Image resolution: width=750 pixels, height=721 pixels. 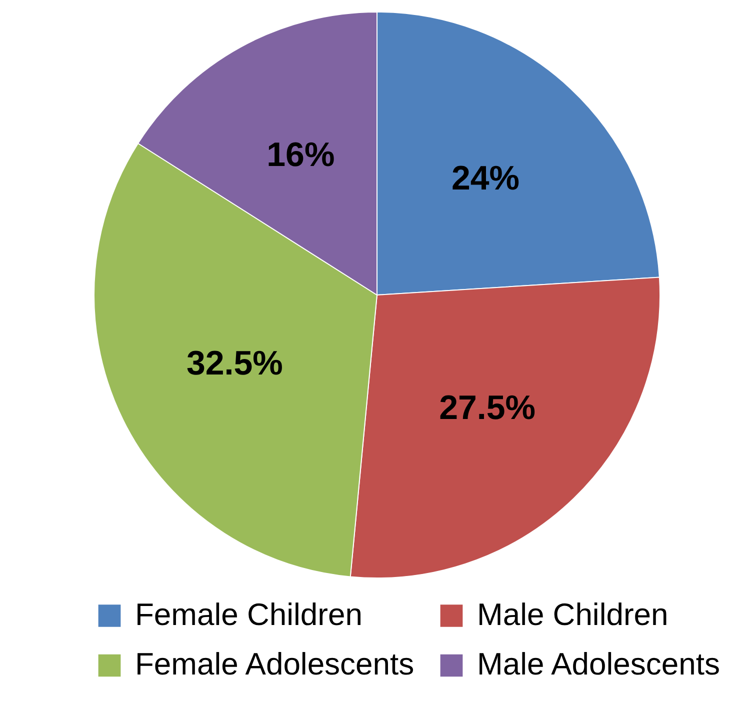 I want to click on data-label: 27.5%, so click(x=487, y=407).